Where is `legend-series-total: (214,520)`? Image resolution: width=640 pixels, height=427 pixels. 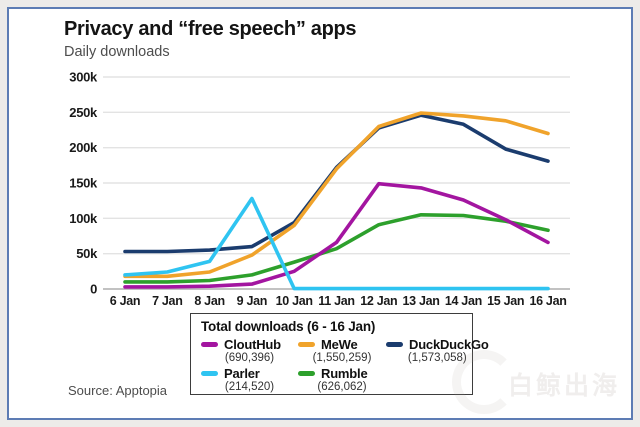 legend-series-total: (214,520) is located at coordinates (249, 387).